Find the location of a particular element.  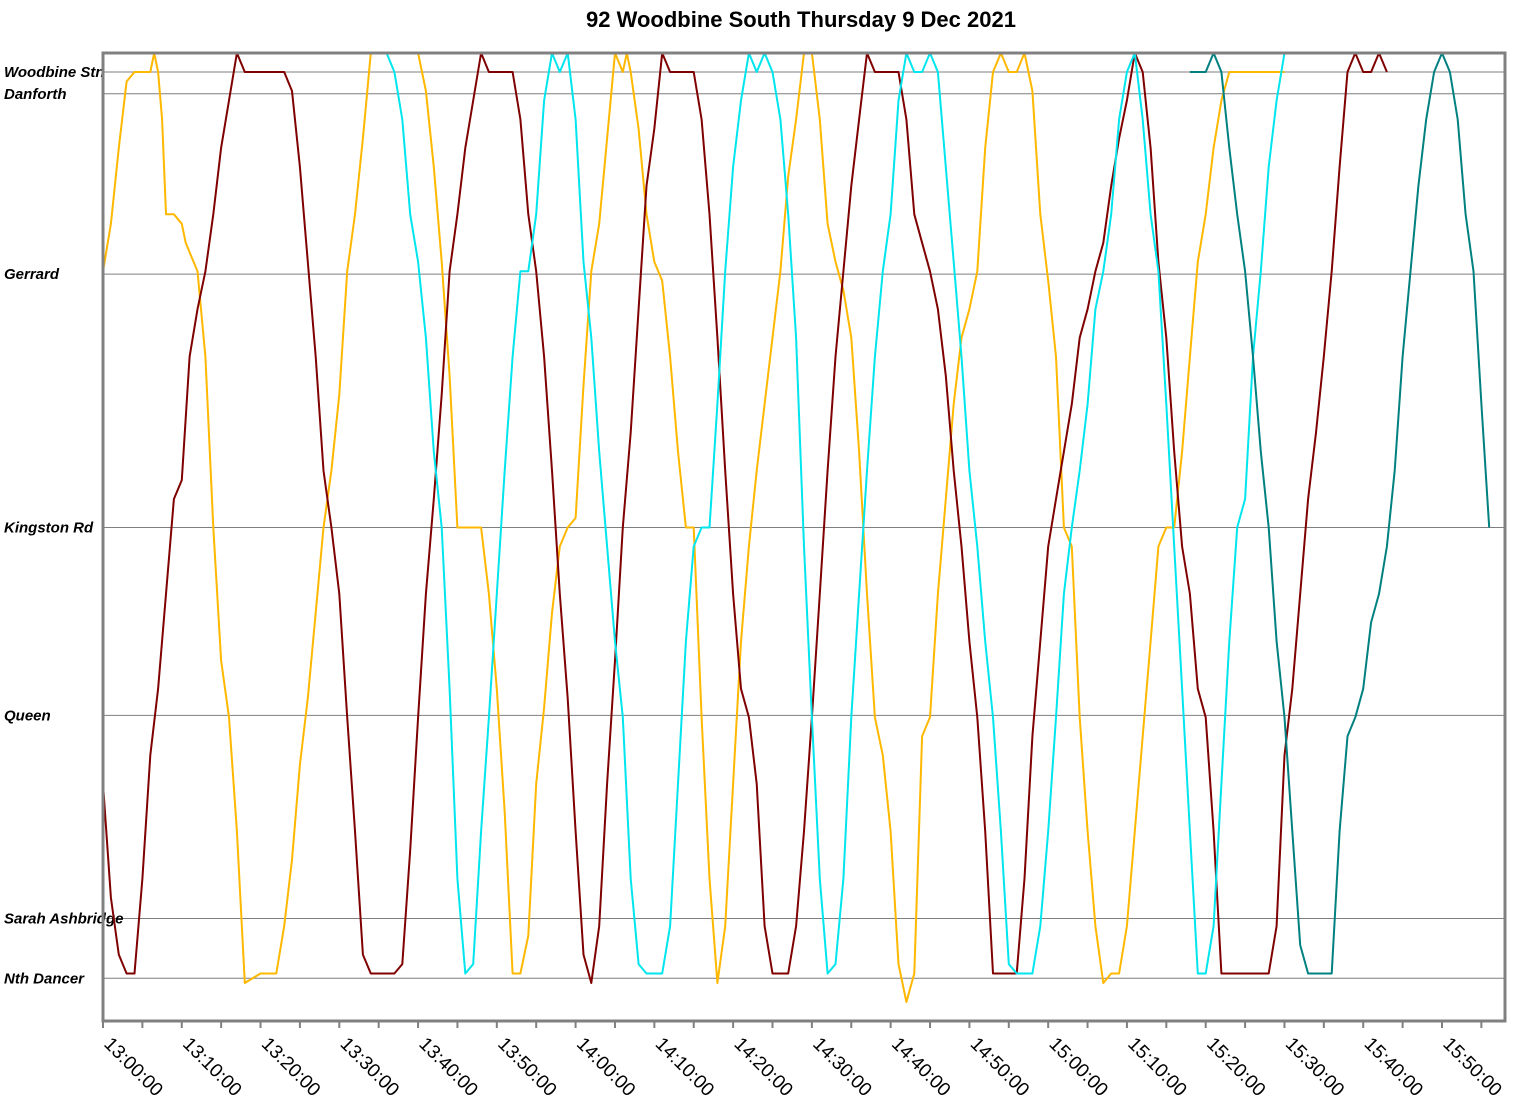

stop-label: Woodbine Stn is located at coordinates (54, 72).